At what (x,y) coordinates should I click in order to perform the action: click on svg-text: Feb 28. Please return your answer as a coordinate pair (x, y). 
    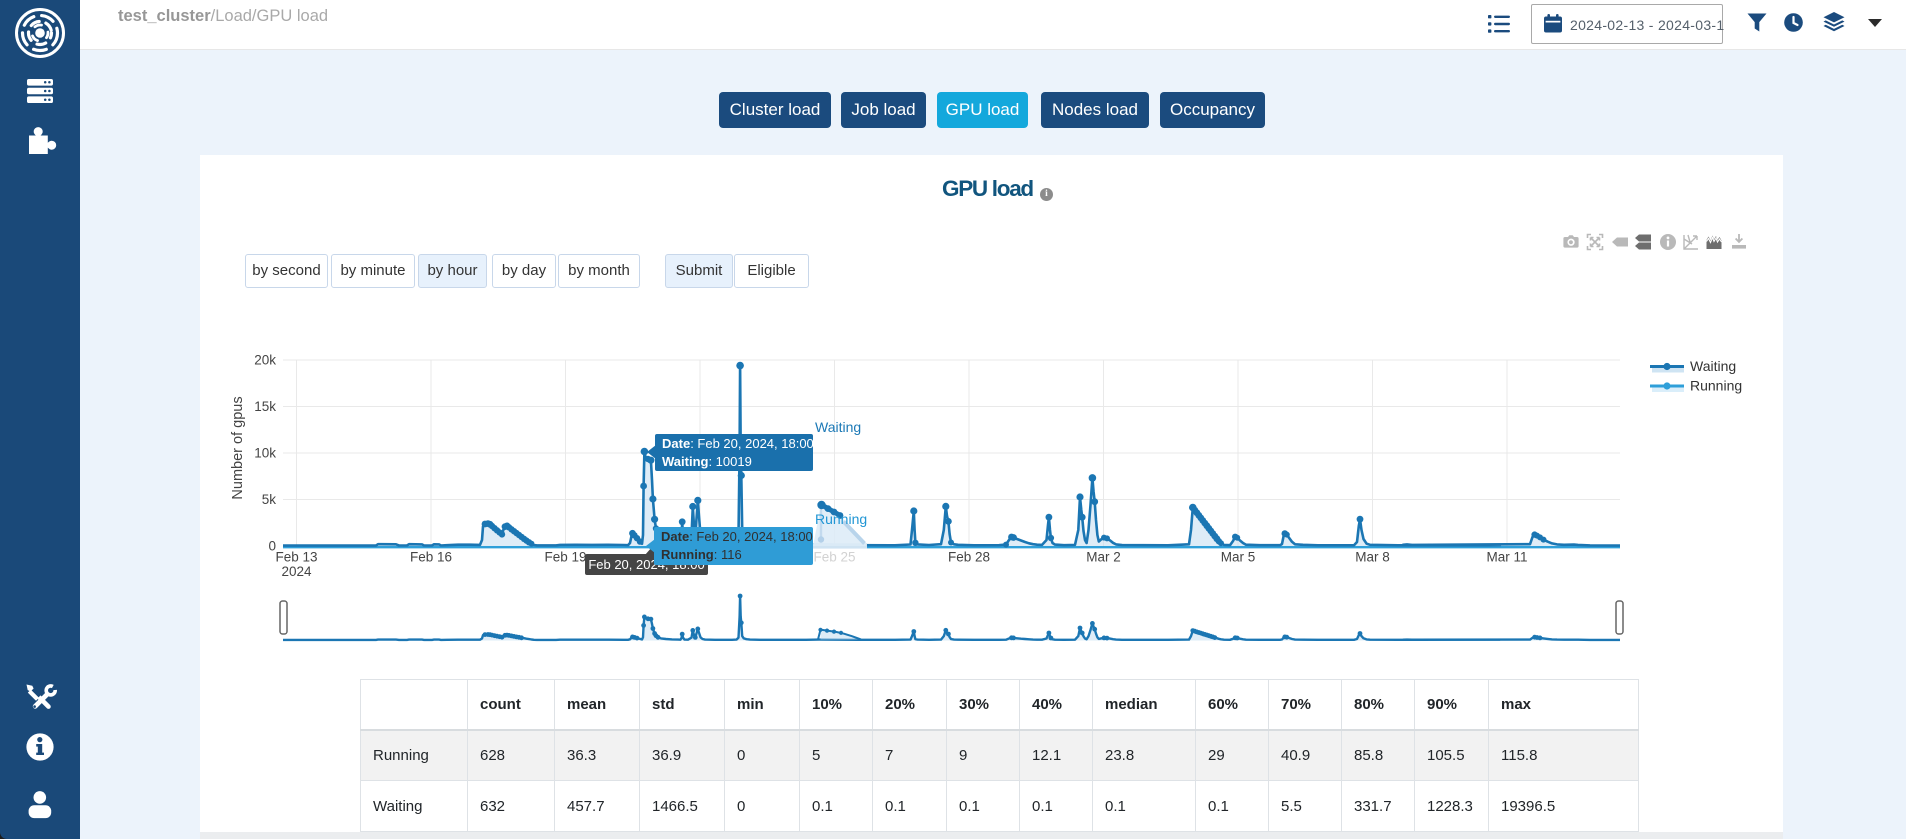
    Looking at the image, I should click on (969, 557).